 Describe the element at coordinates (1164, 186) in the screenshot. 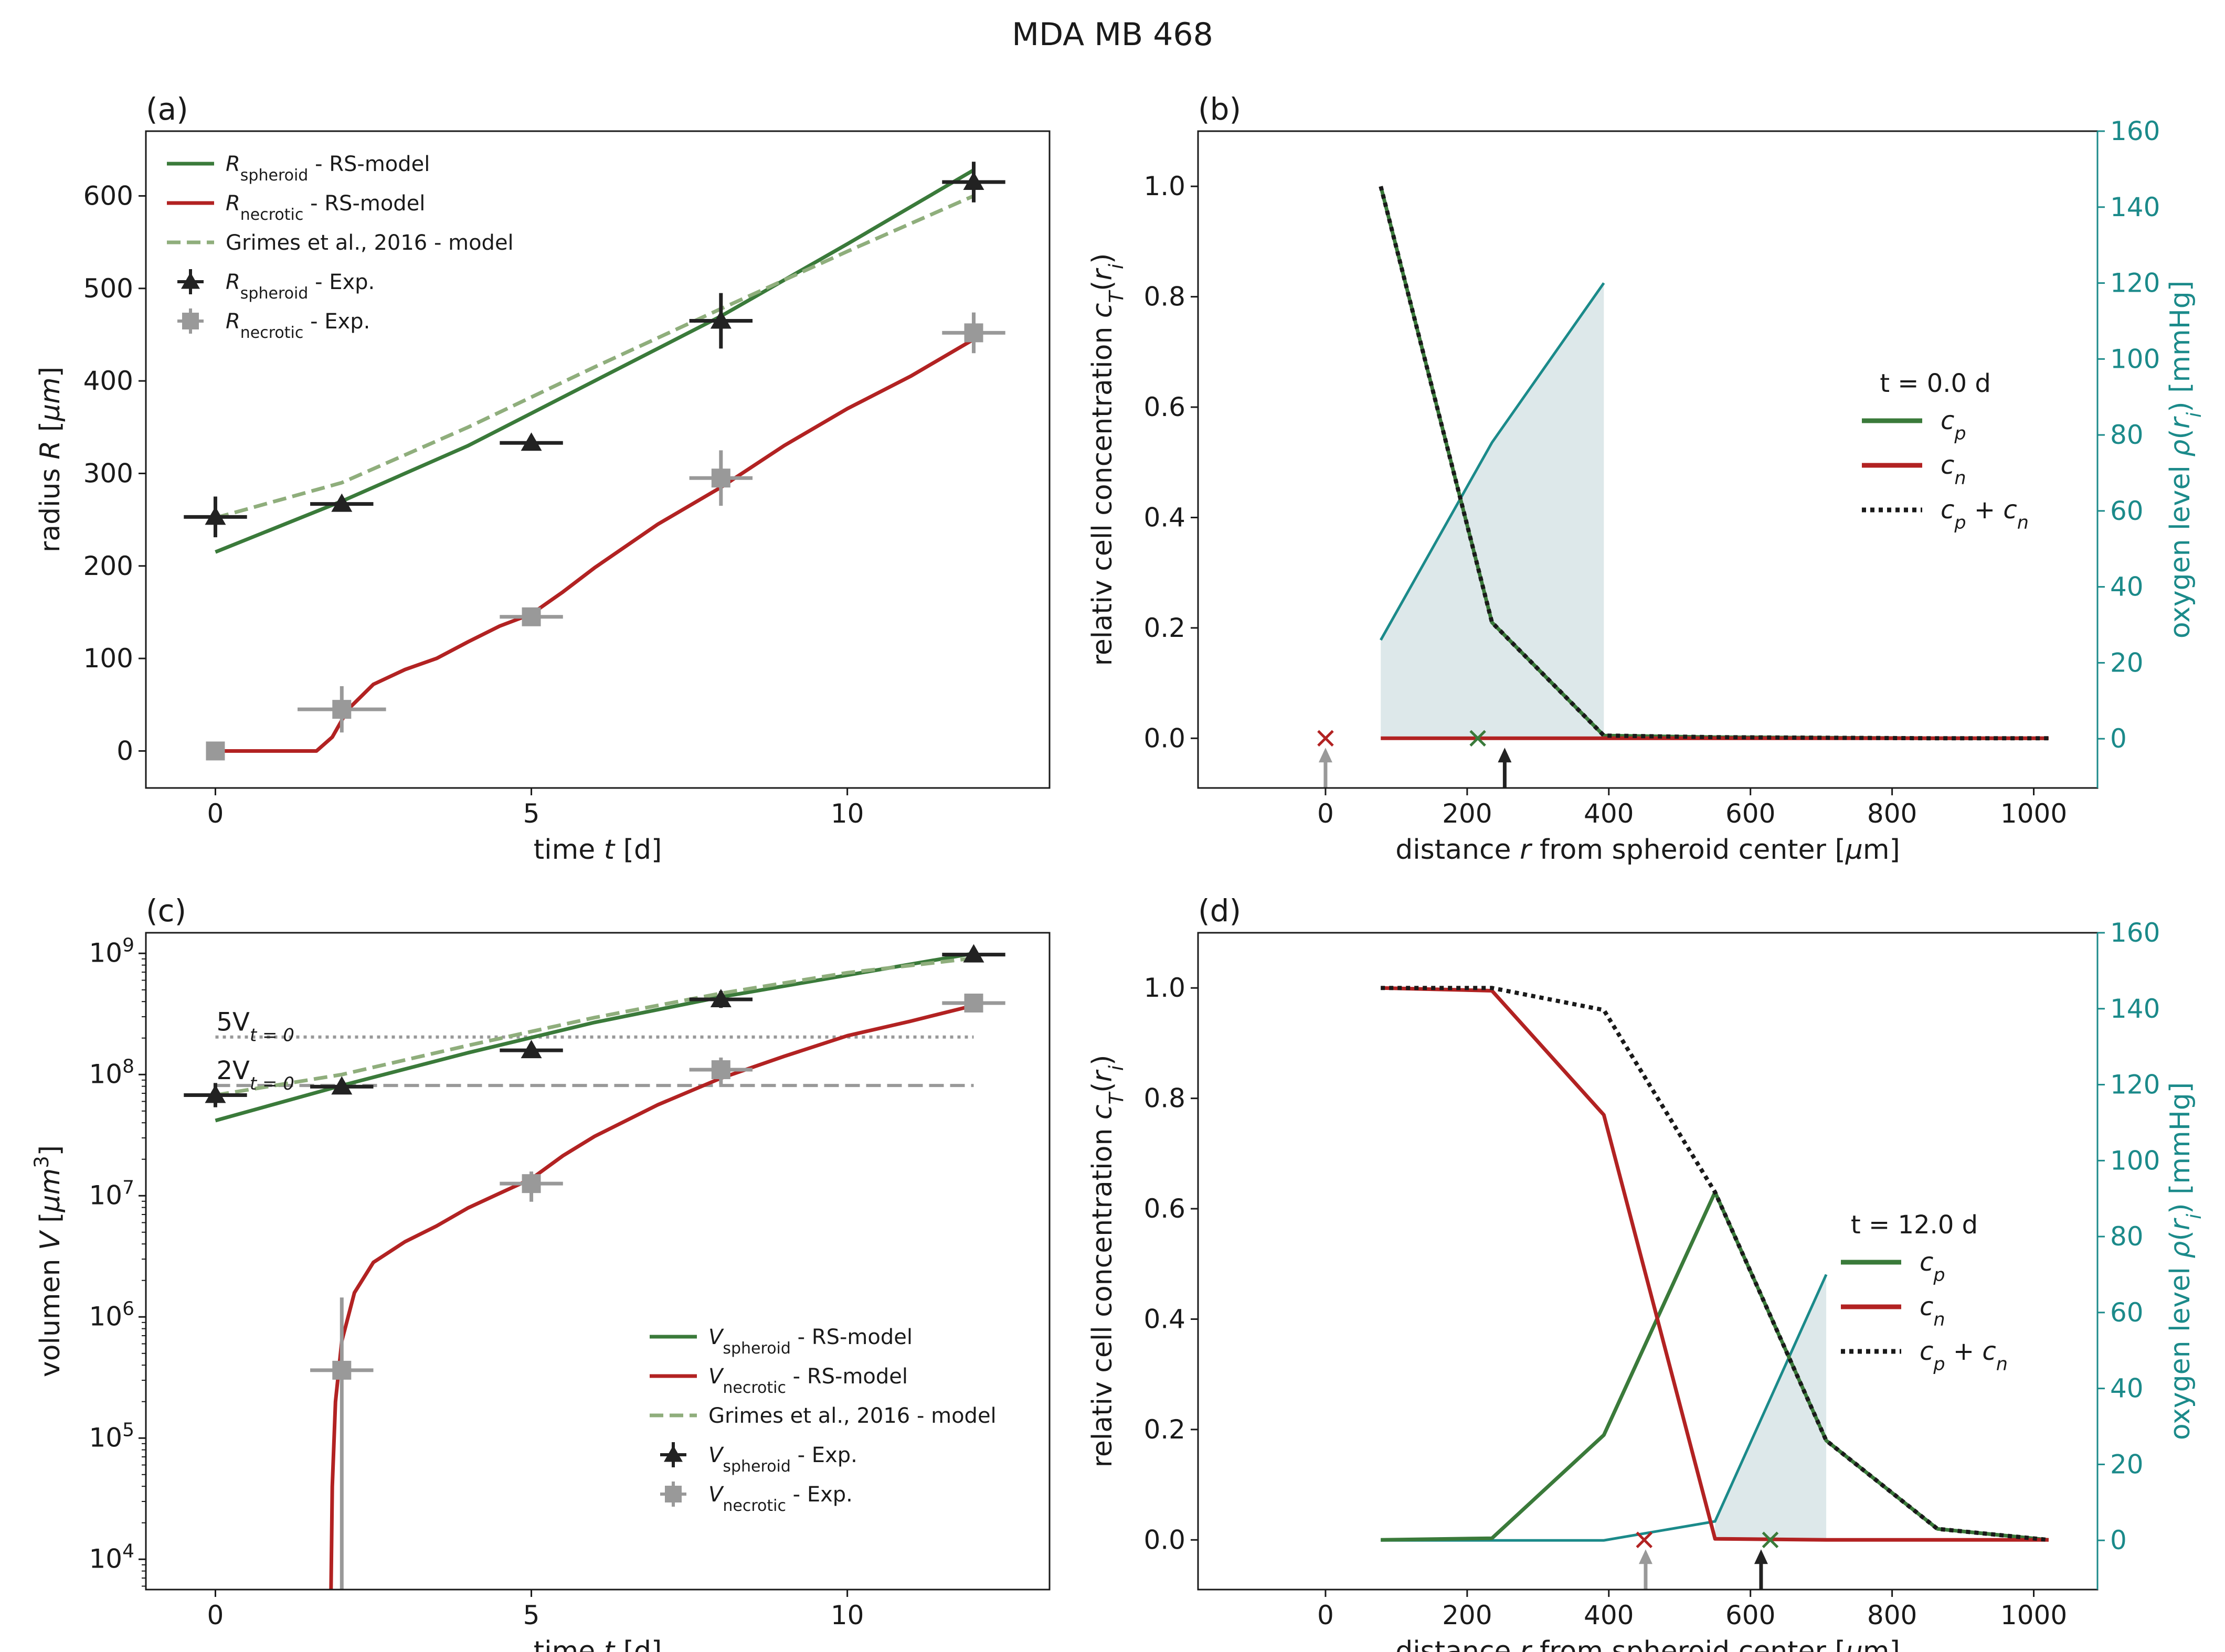

I see `y-tick-label: 1.0` at that location.